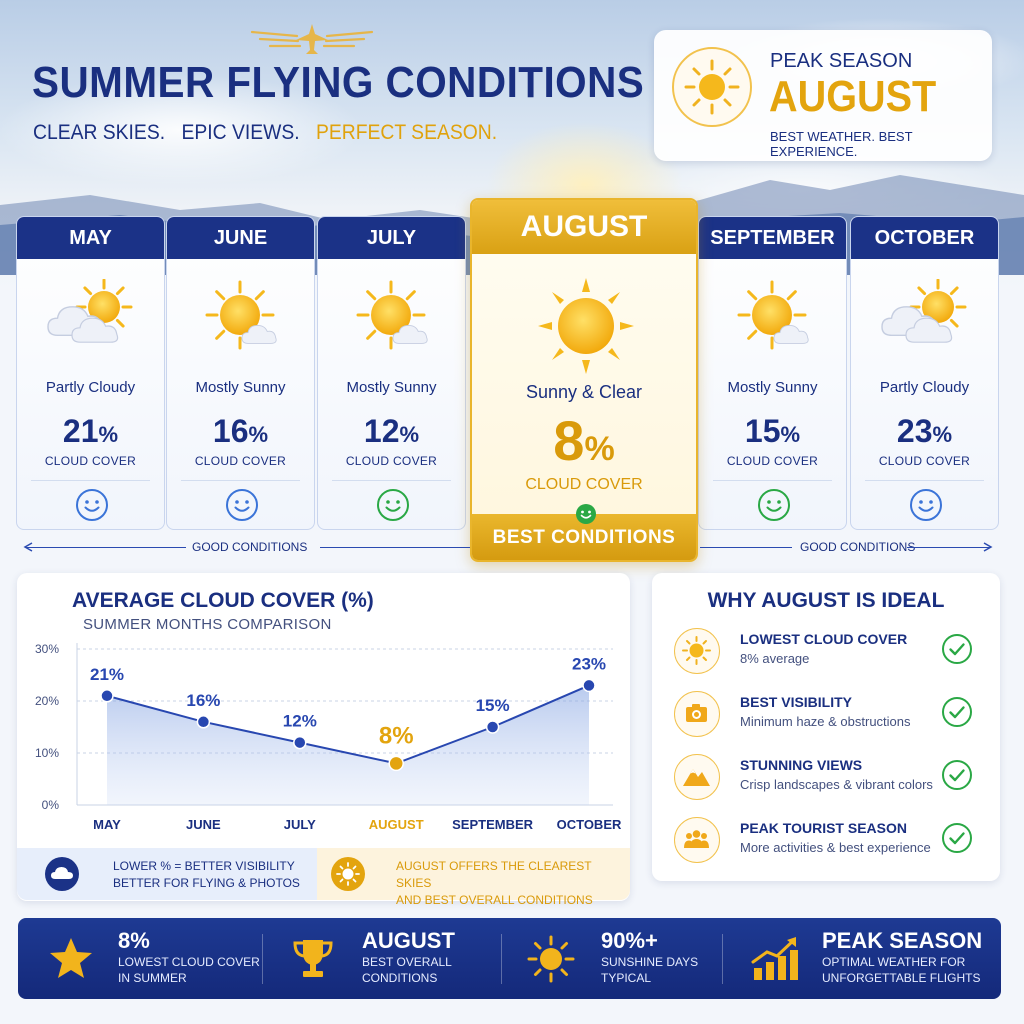  Describe the element at coordinates (589, 663) in the screenshot. I see `data-label: 23%` at that location.